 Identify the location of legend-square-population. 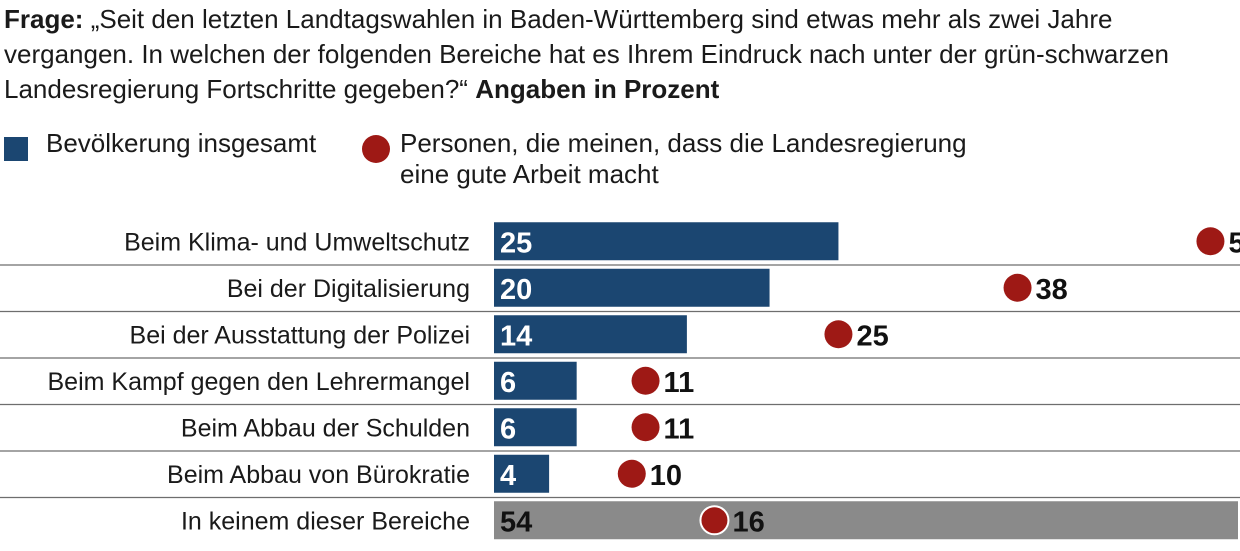
(16, 149).